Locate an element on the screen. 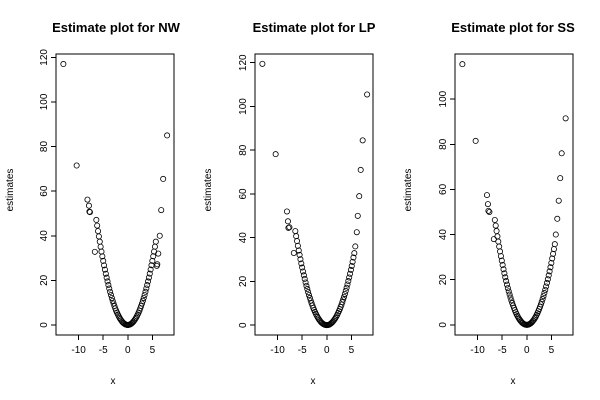 The width and height of the screenshot is (600, 400). plot-frame is located at coordinates (115, 194).